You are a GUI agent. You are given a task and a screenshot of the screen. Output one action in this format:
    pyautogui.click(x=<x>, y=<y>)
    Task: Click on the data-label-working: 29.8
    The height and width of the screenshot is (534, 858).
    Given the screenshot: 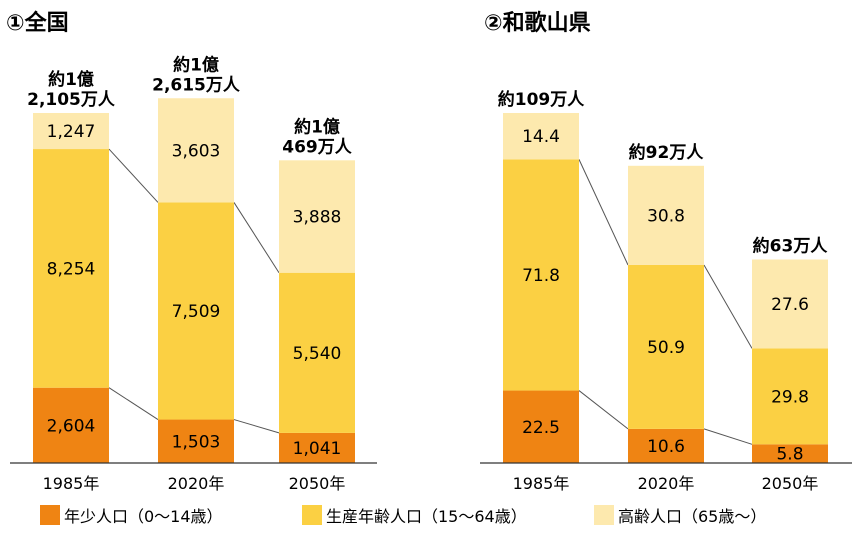 What is the action you would take?
    pyautogui.click(x=790, y=397)
    